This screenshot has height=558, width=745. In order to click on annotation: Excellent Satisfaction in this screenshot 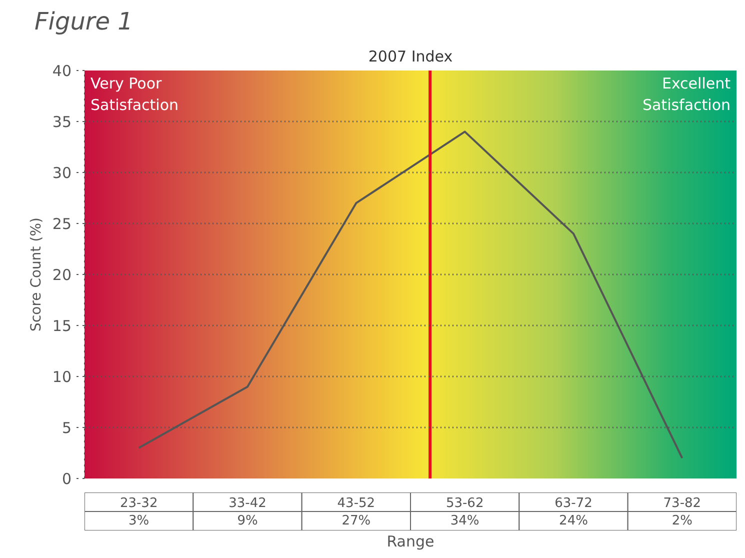, I will do `click(686, 94)`.